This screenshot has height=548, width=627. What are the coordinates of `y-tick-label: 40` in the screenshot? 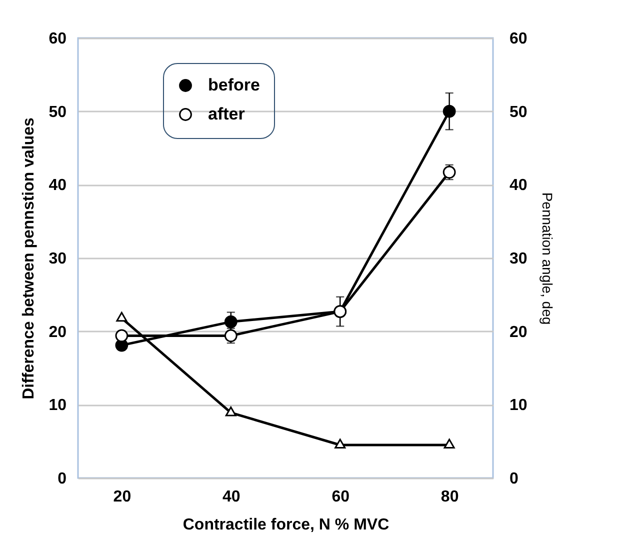 It's located at (57, 185).